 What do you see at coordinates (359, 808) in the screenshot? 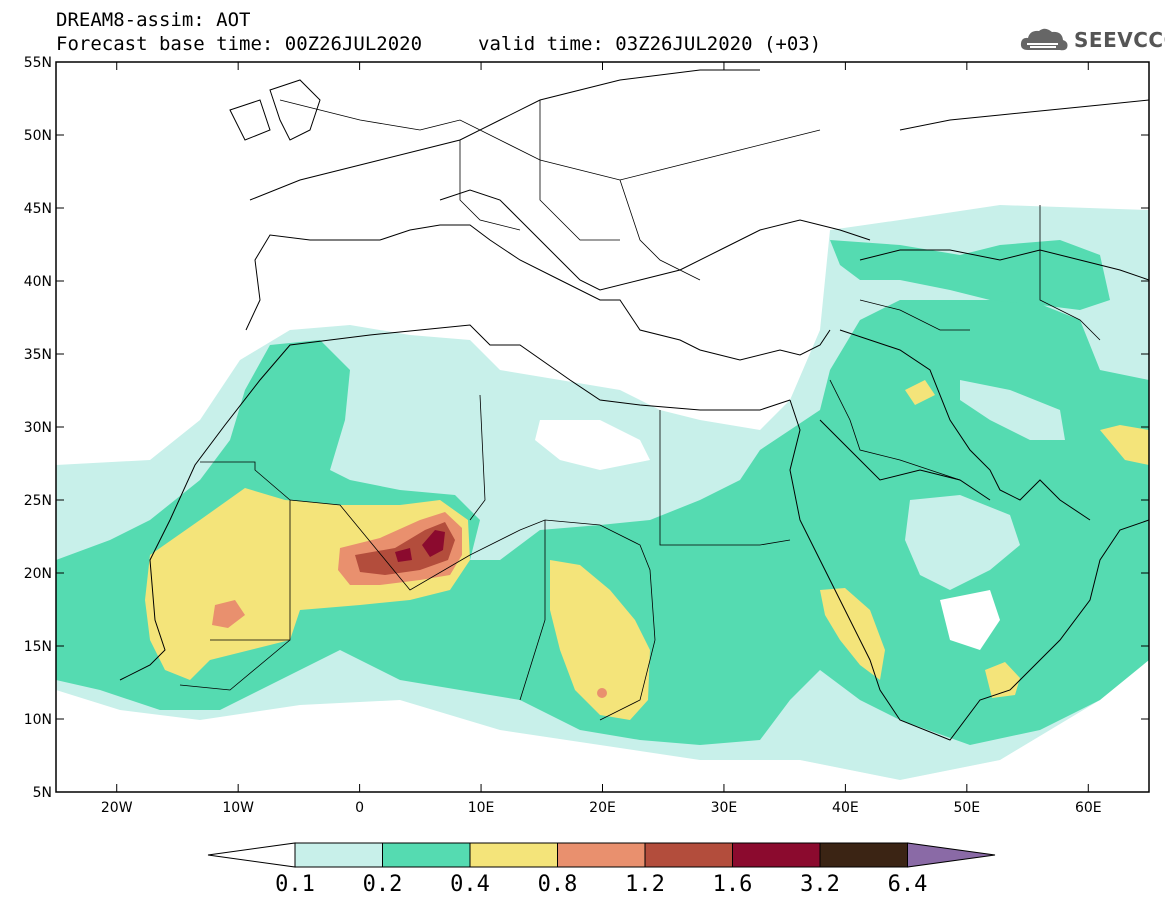
I see `lon-tick-label: 0` at bounding box center [359, 808].